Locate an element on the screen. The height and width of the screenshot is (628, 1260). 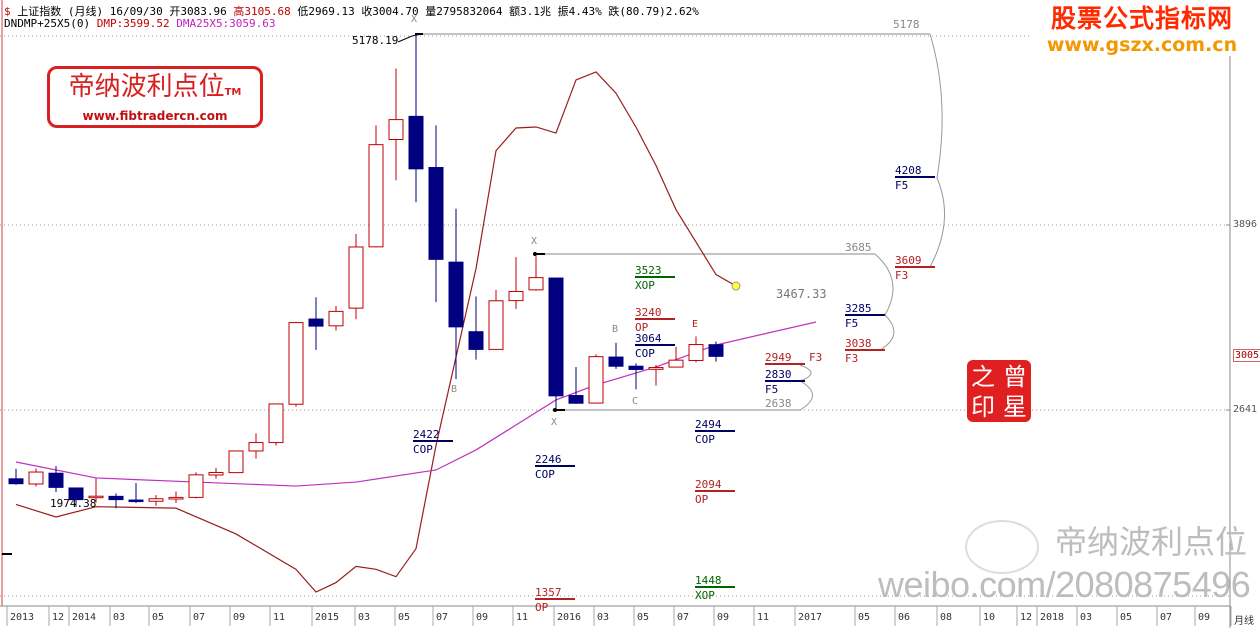
level-value-2094: 2094 is located at coordinates (708, 484).